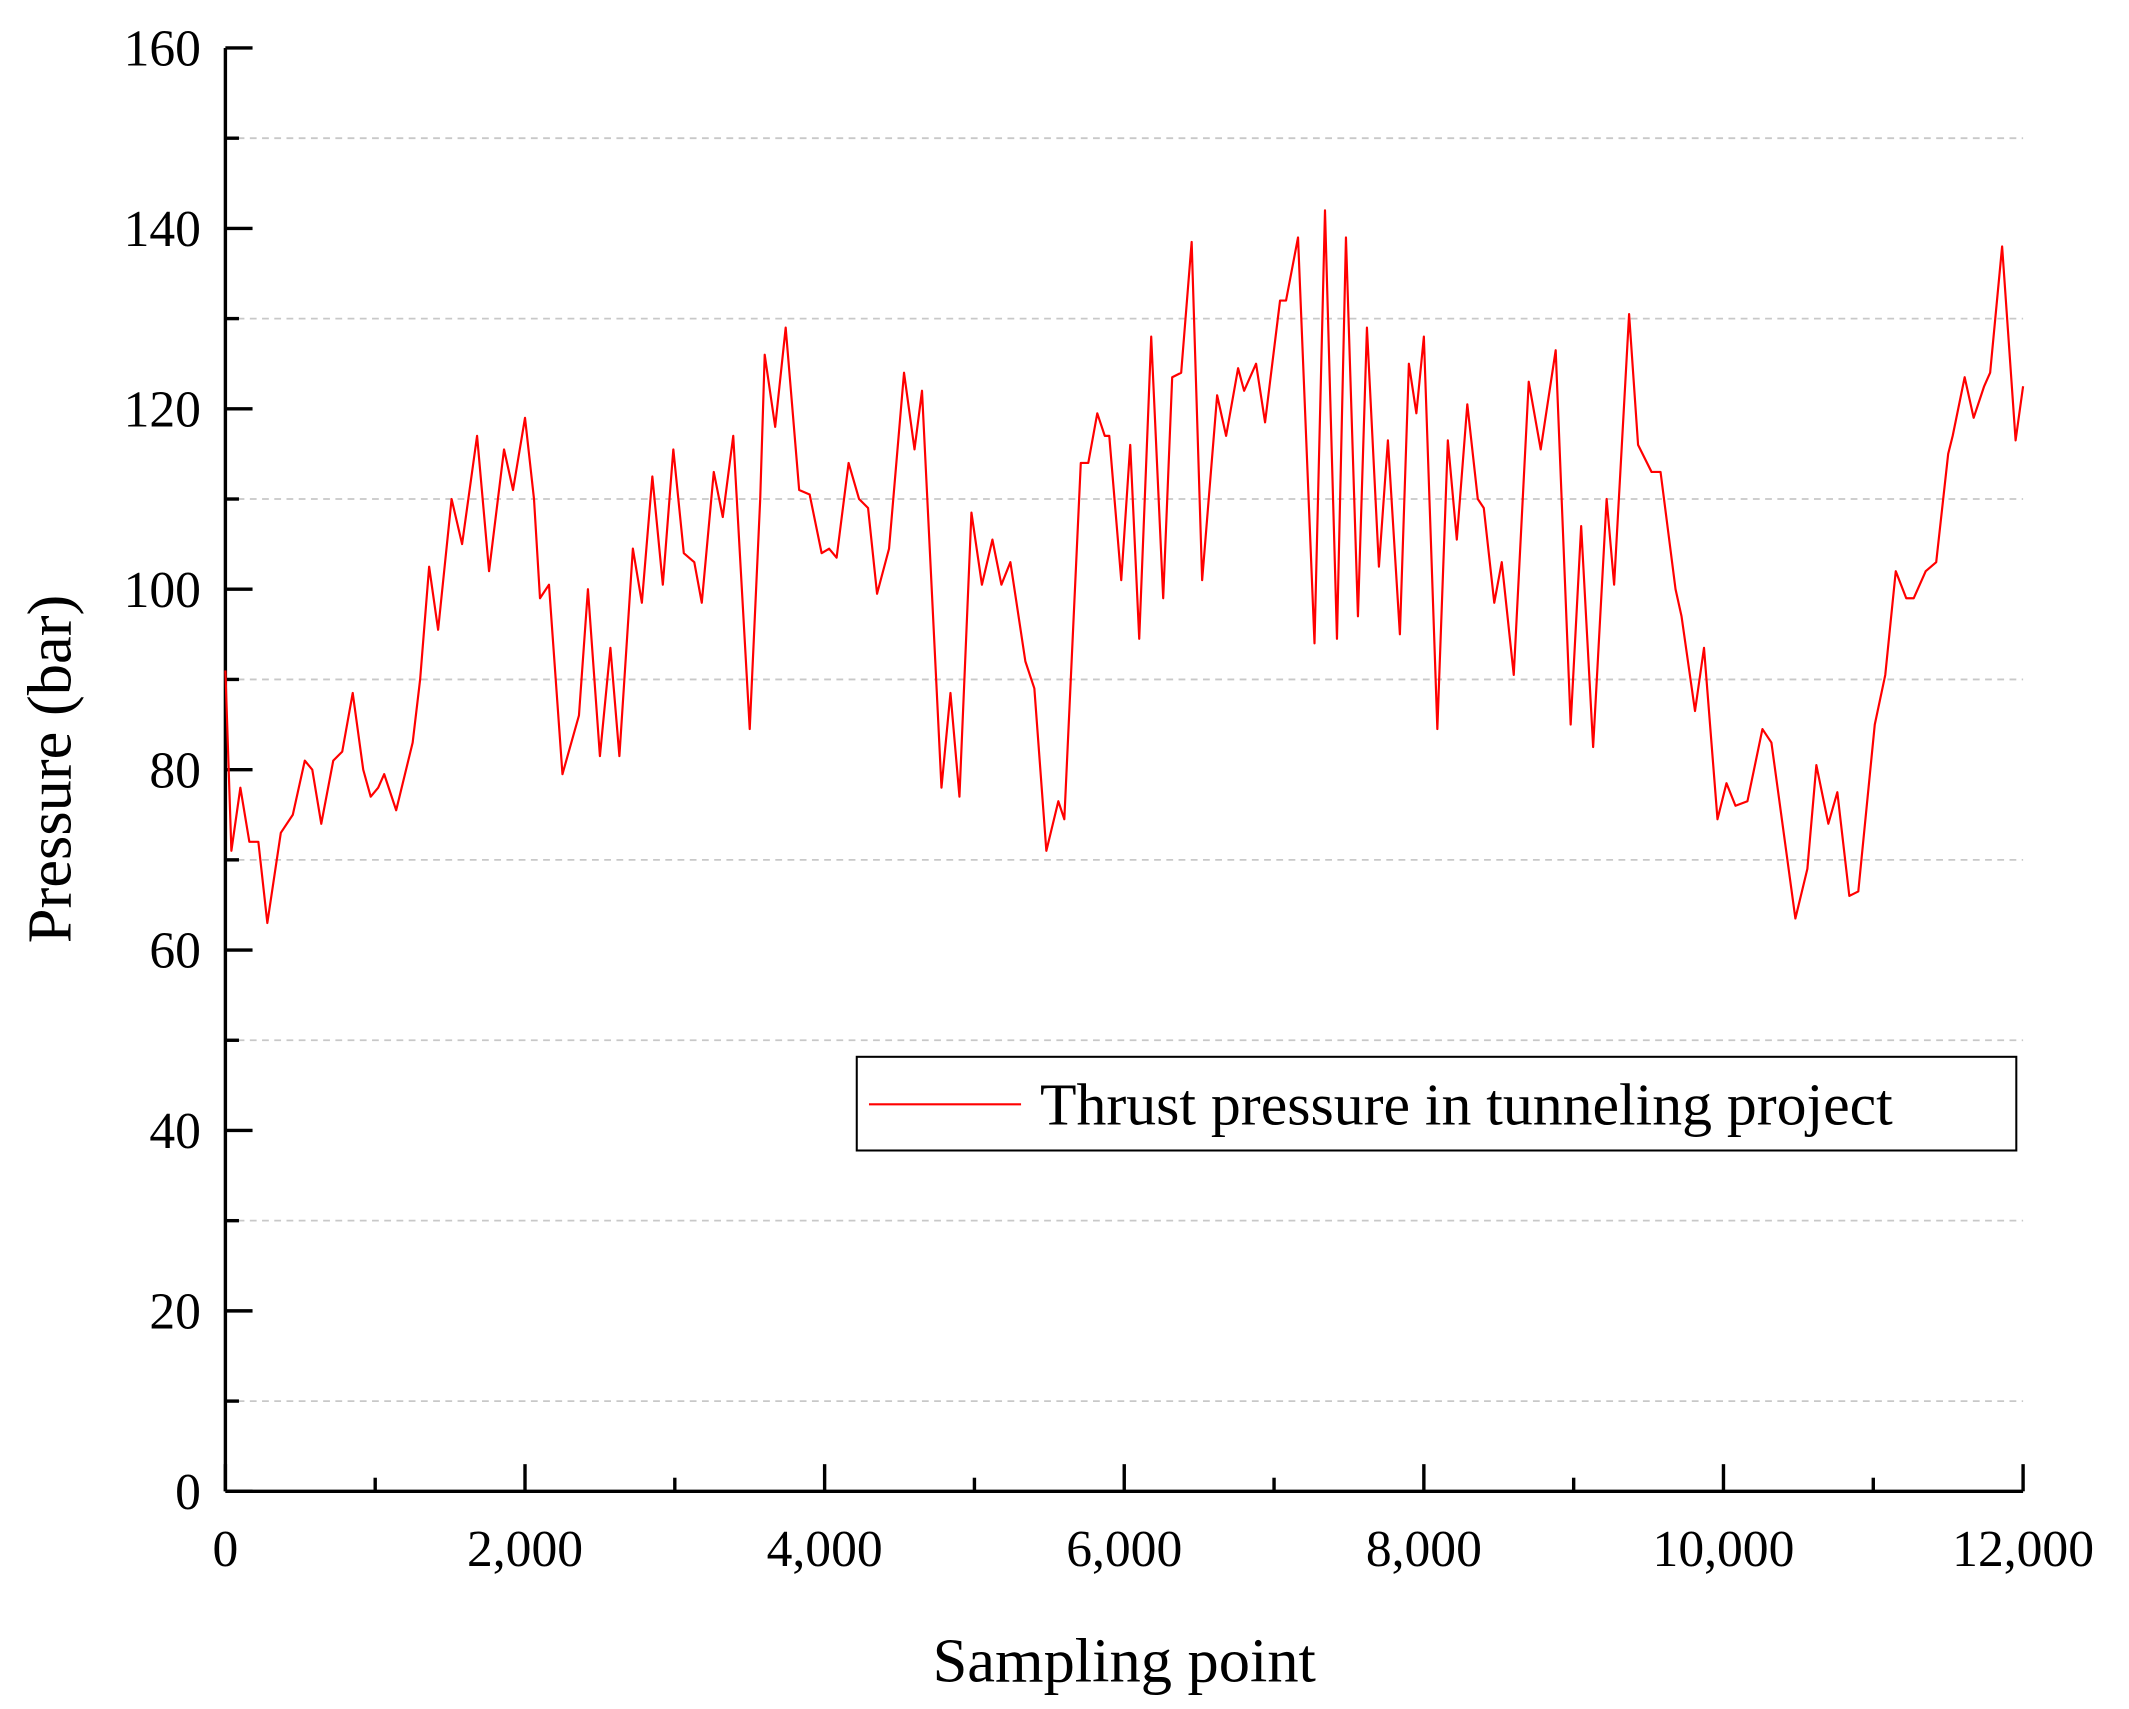  I want to click on y-tick-label: 160, so click(162, 49).